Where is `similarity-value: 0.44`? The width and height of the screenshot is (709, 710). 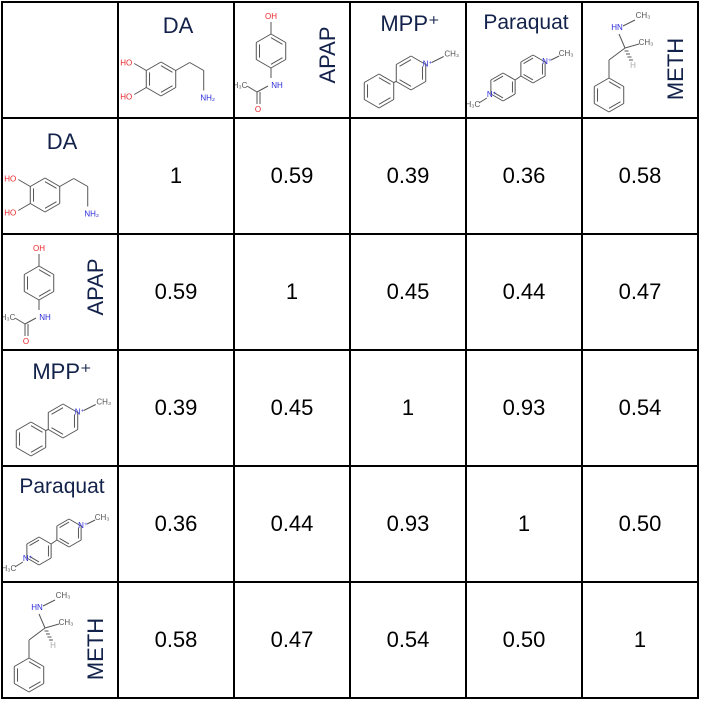 similarity-value: 0.44 is located at coordinates (292, 524).